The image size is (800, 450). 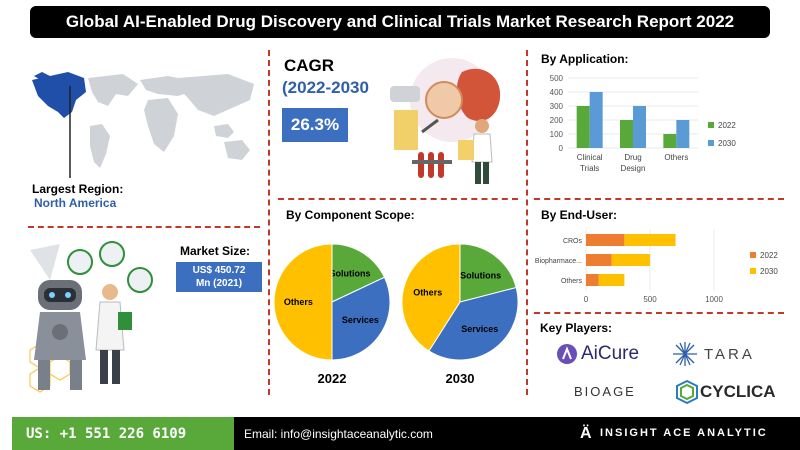 What do you see at coordinates (215, 251) in the screenshot?
I see `market-size-label: Market Size:` at bounding box center [215, 251].